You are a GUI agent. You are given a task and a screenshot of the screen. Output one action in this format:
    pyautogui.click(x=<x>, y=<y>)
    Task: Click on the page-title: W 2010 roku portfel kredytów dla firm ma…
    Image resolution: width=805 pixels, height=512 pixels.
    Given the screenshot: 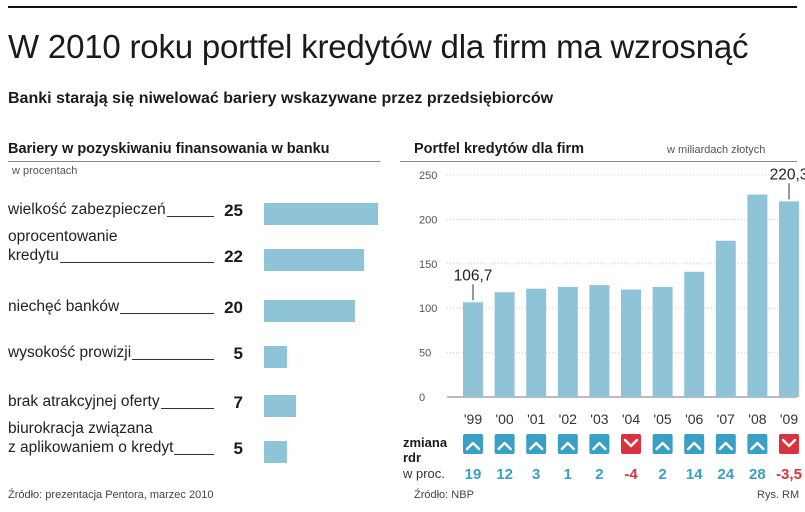 What is the action you would take?
    pyautogui.click(x=378, y=46)
    